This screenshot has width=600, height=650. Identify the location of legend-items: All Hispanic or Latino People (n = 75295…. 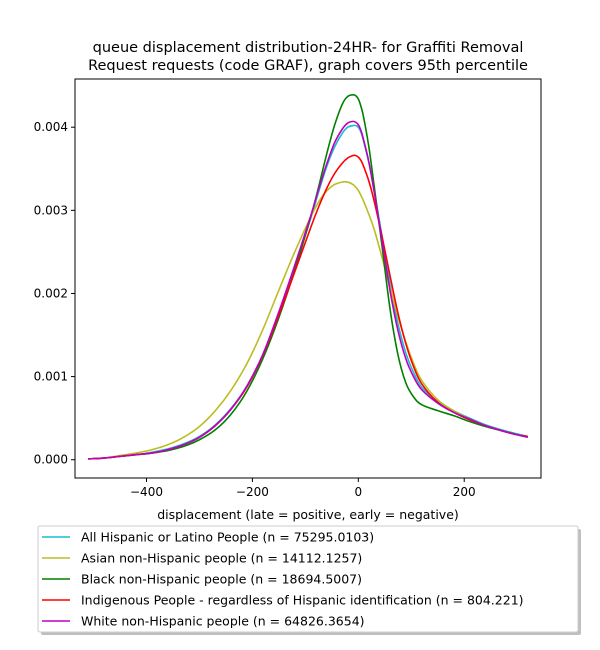
(283, 579).